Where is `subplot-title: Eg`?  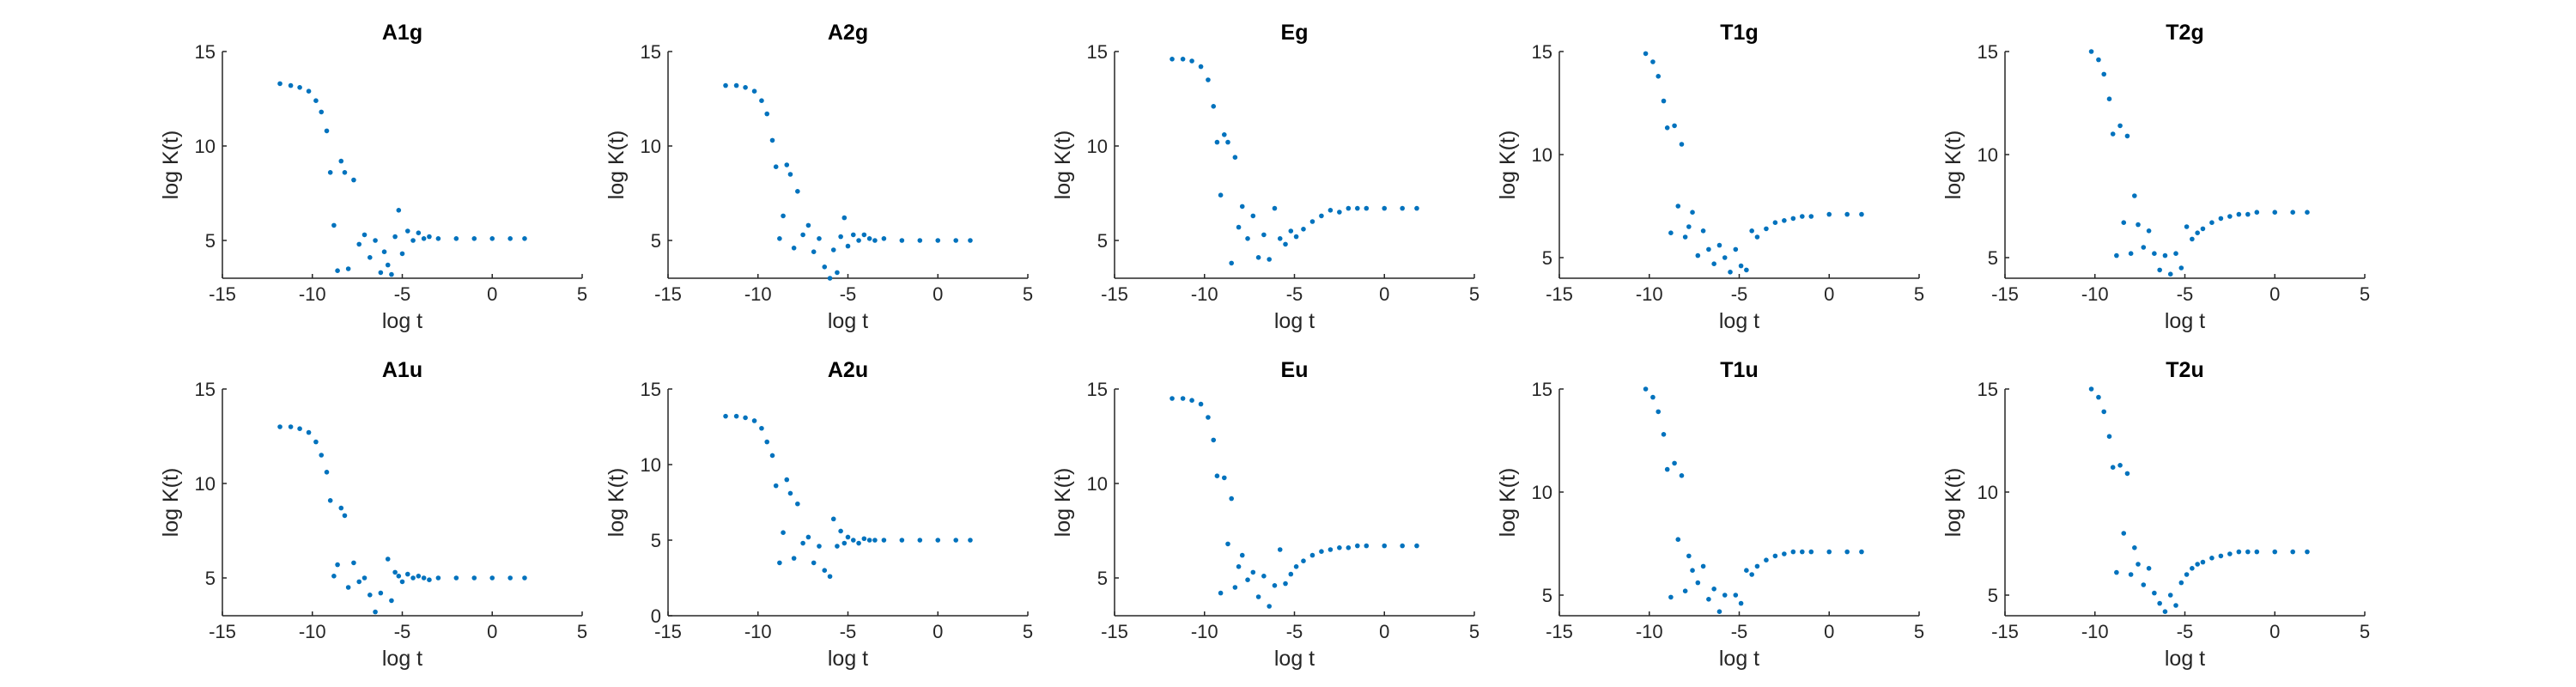
subplot-title: Eg is located at coordinates (1295, 33).